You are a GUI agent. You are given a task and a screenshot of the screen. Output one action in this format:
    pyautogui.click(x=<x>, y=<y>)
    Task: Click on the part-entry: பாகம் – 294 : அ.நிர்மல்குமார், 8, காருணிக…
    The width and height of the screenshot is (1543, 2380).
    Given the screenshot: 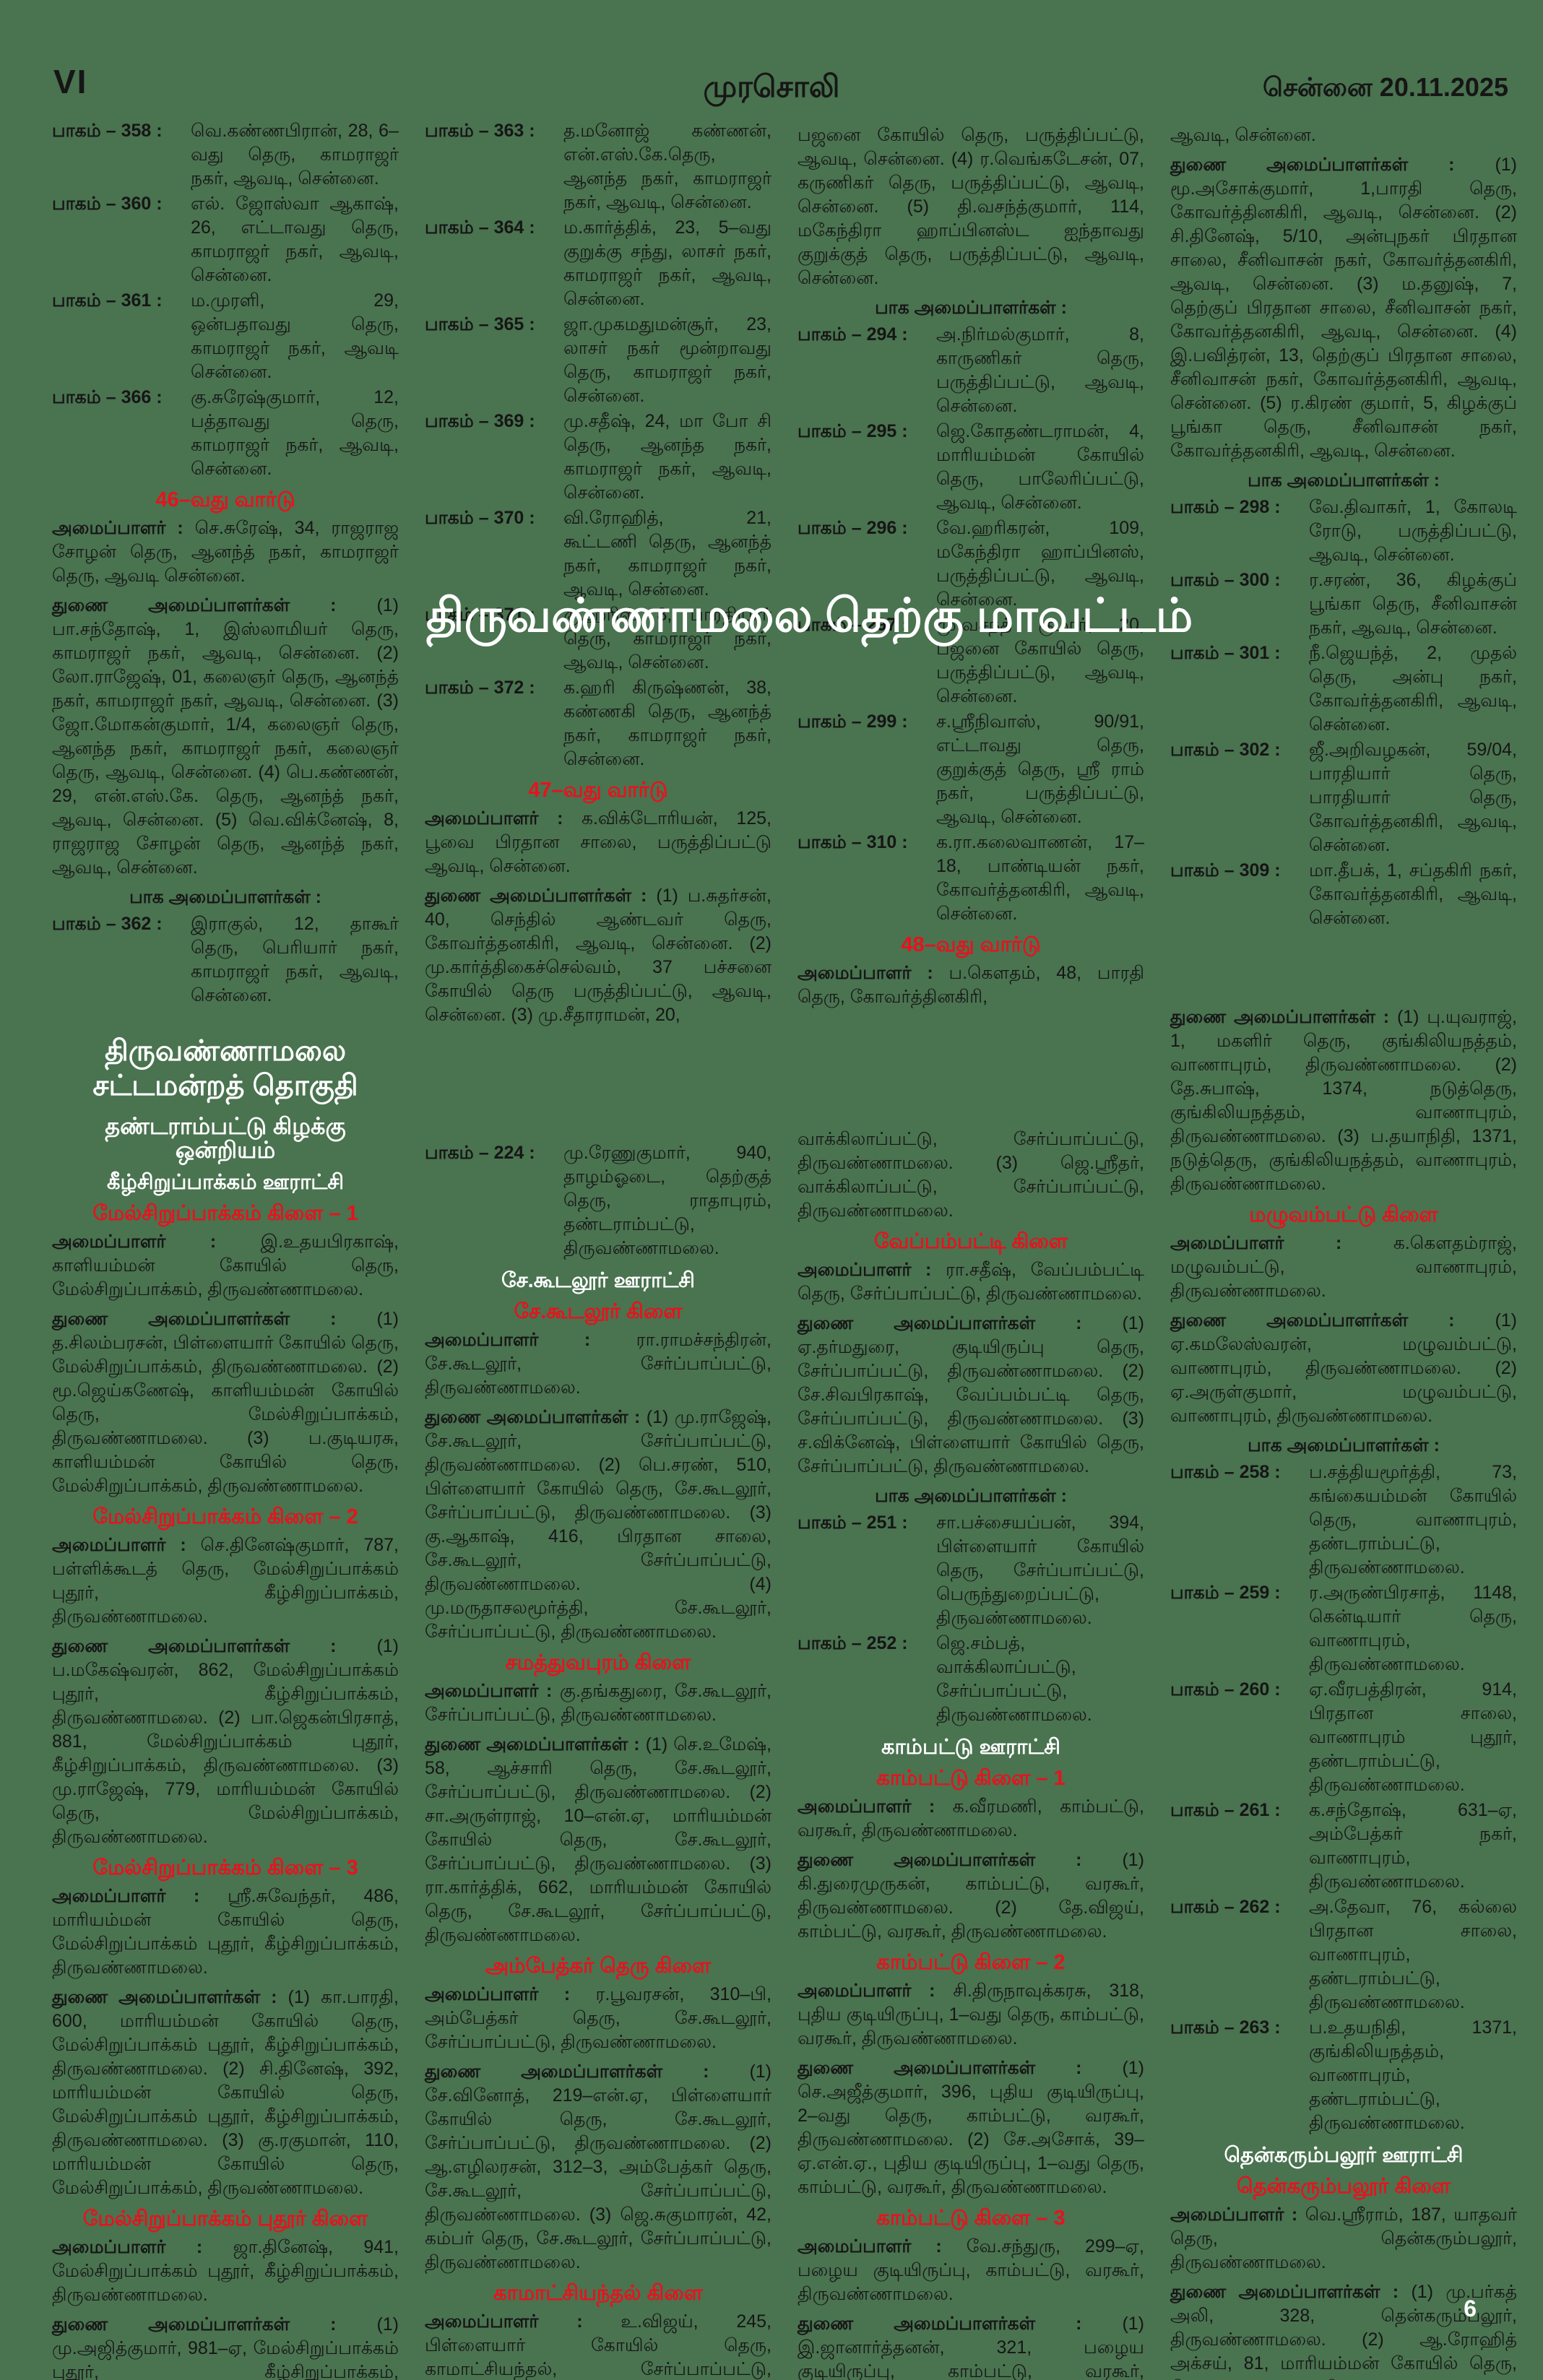 What is the action you would take?
    pyautogui.click(x=971, y=370)
    